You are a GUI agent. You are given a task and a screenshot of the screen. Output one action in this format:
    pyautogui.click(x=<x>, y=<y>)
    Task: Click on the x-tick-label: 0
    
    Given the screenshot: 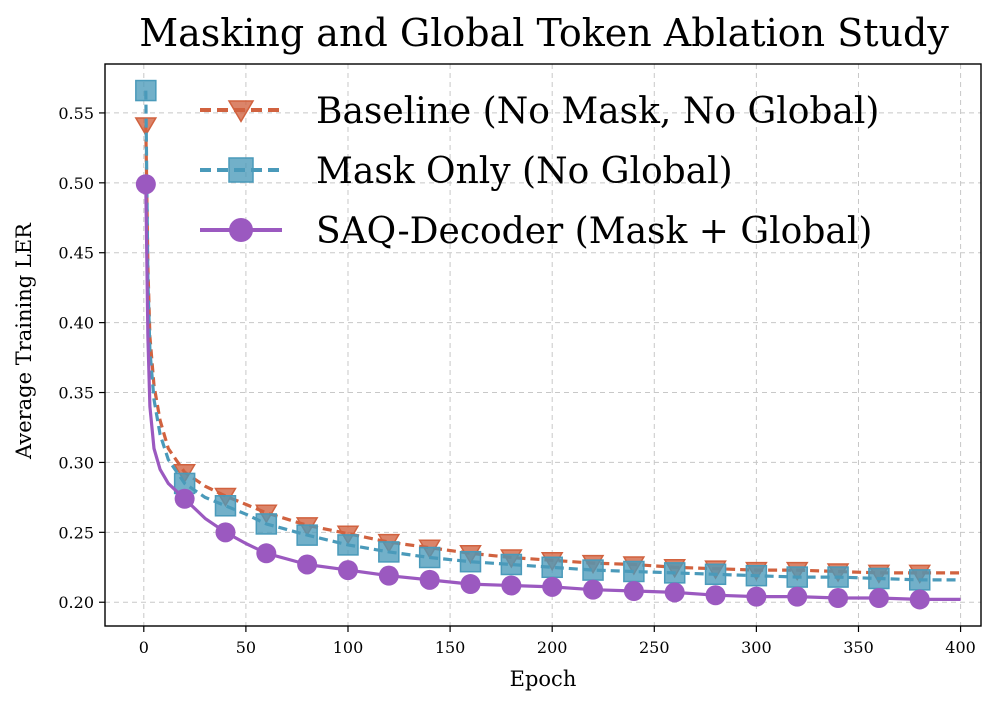 What is the action you would take?
    pyautogui.click(x=144, y=647)
    